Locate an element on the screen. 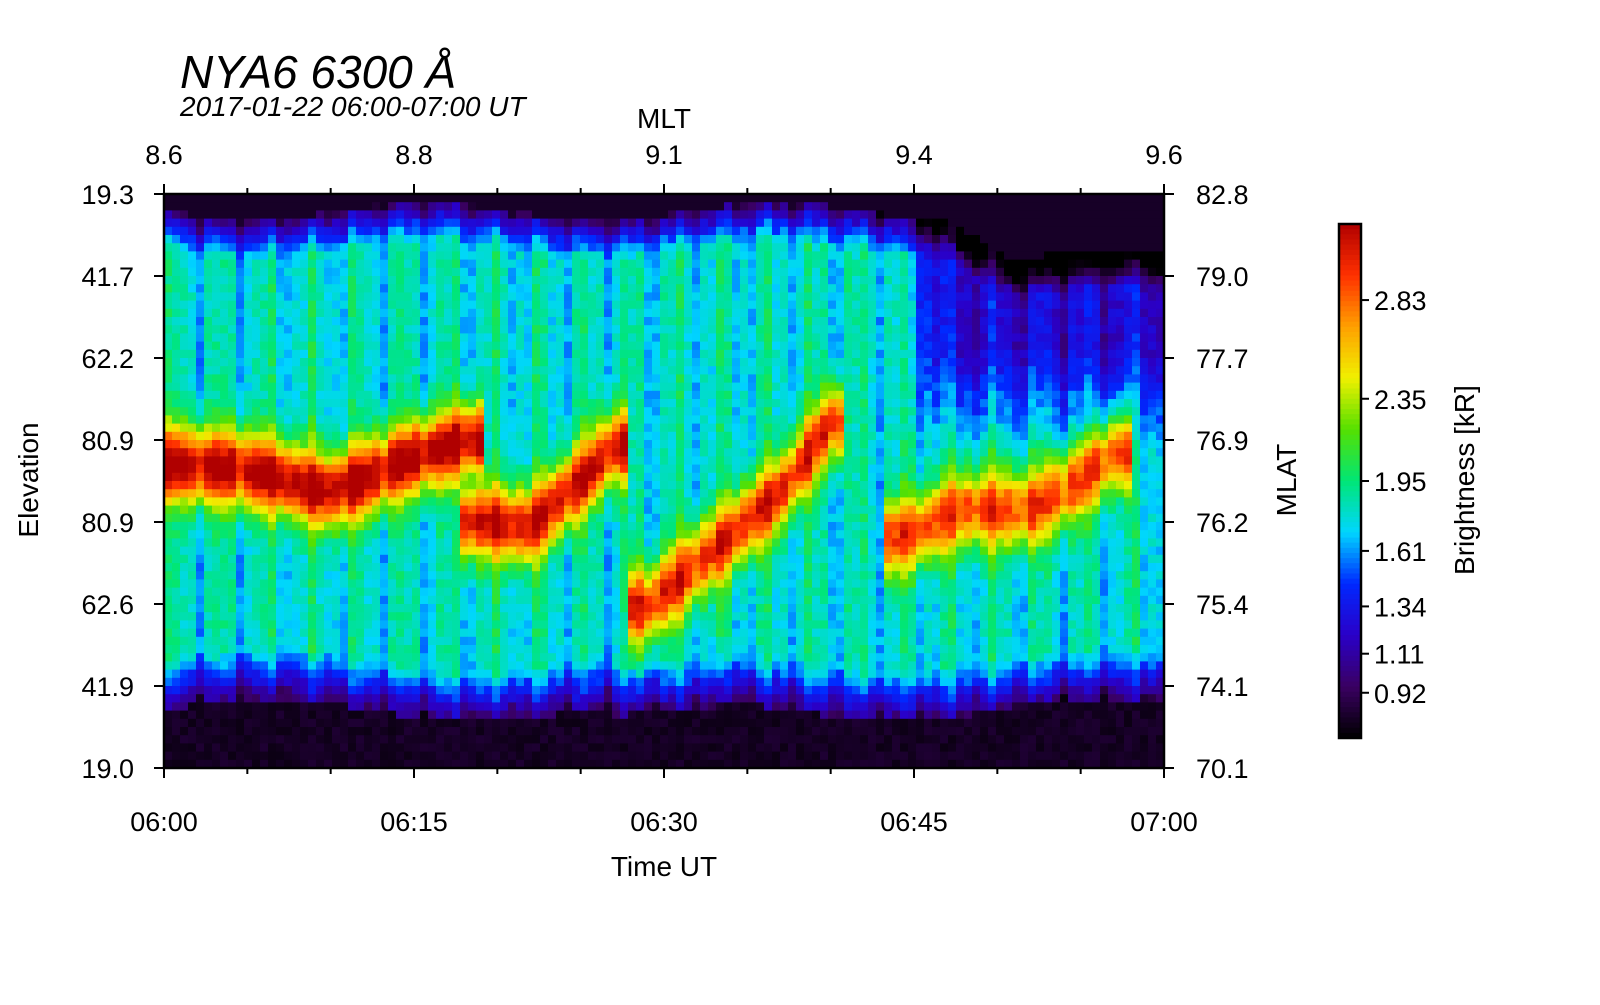 This screenshot has height=1005, width=1600. colorbar-tick-label: 2.83 is located at coordinates (1400, 301).